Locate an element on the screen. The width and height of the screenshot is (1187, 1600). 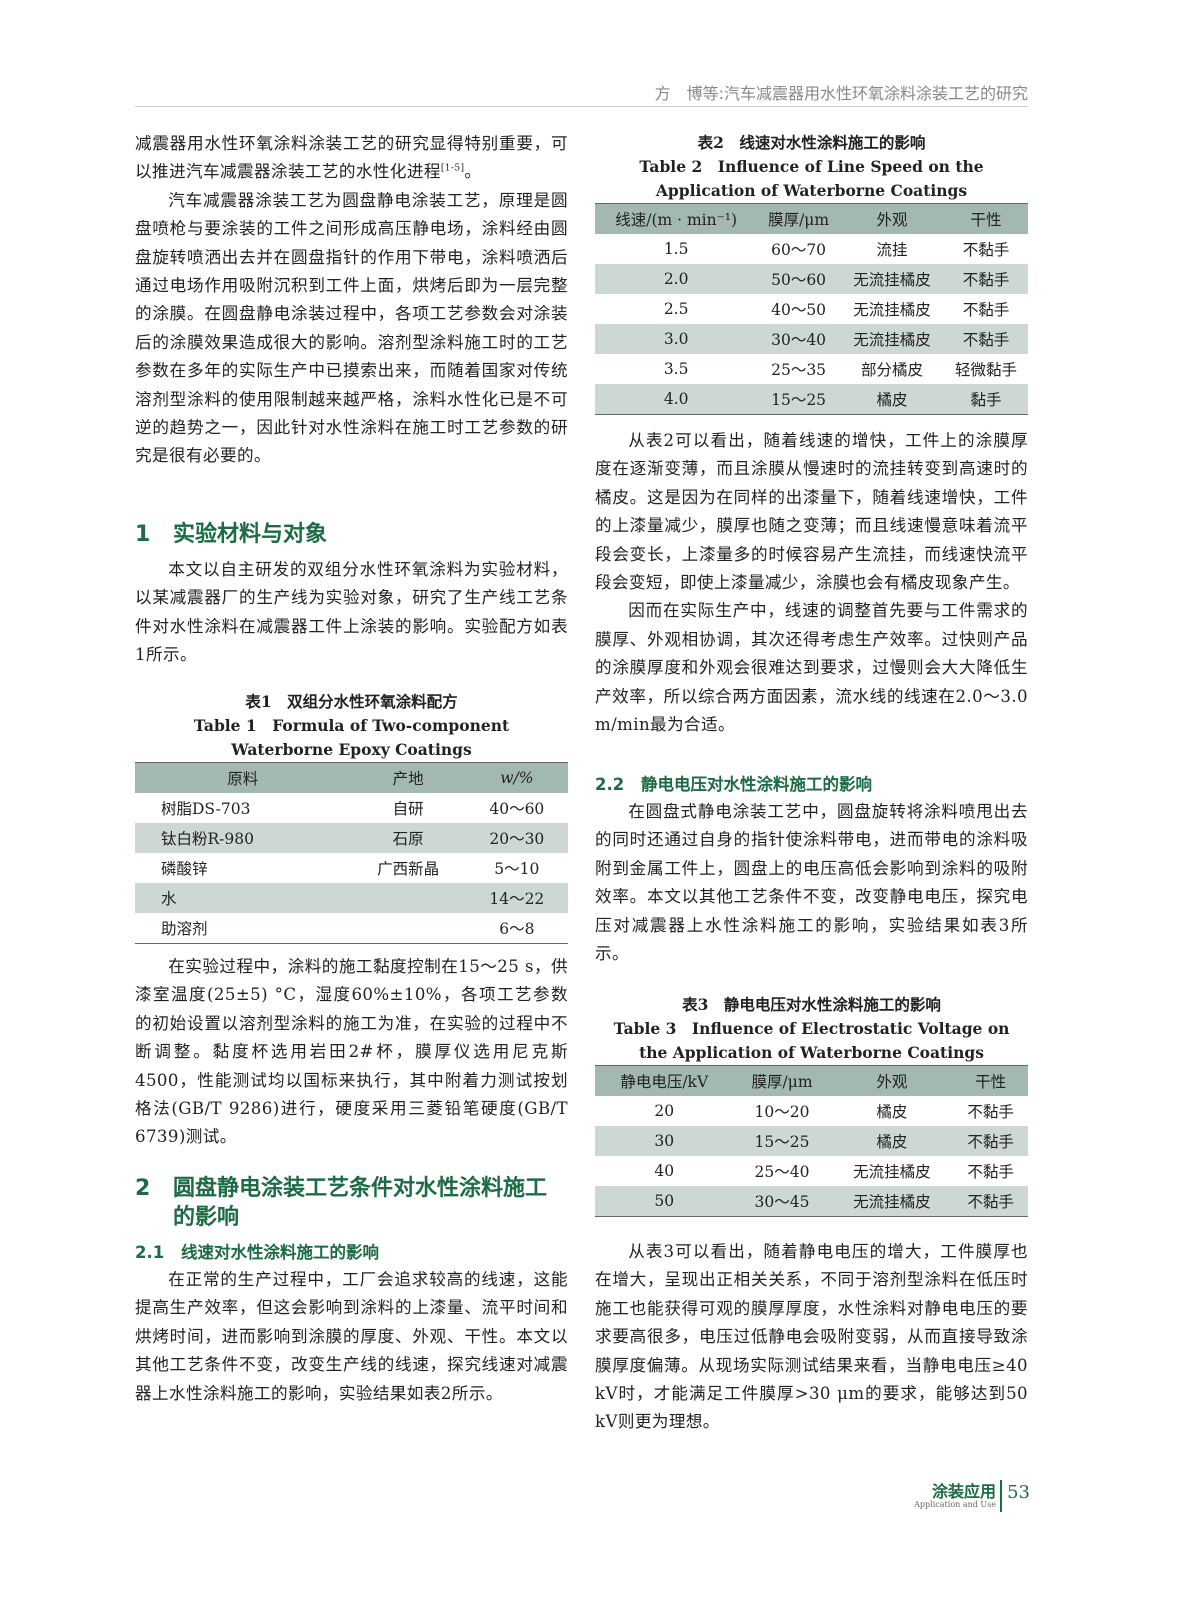
column-header: 外观 is located at coordinates (892, 1080).